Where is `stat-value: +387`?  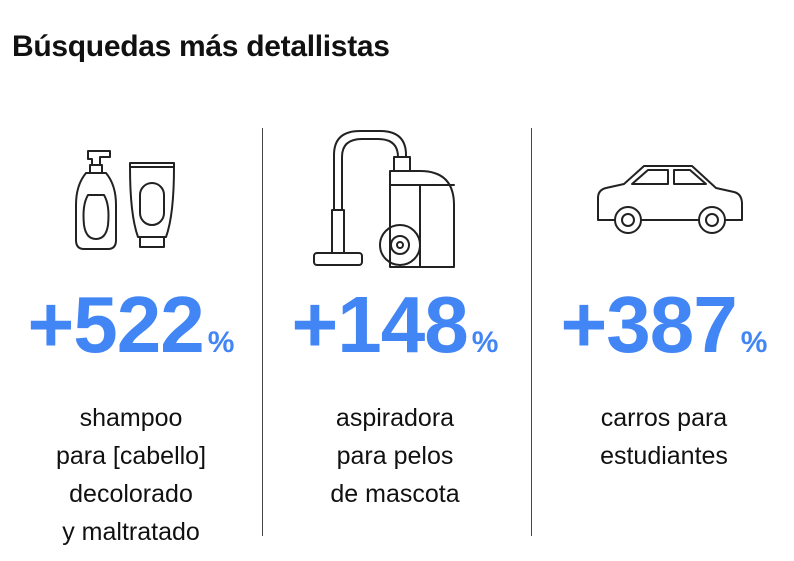
stat-value: +387 is located at coordinates (649, 324).